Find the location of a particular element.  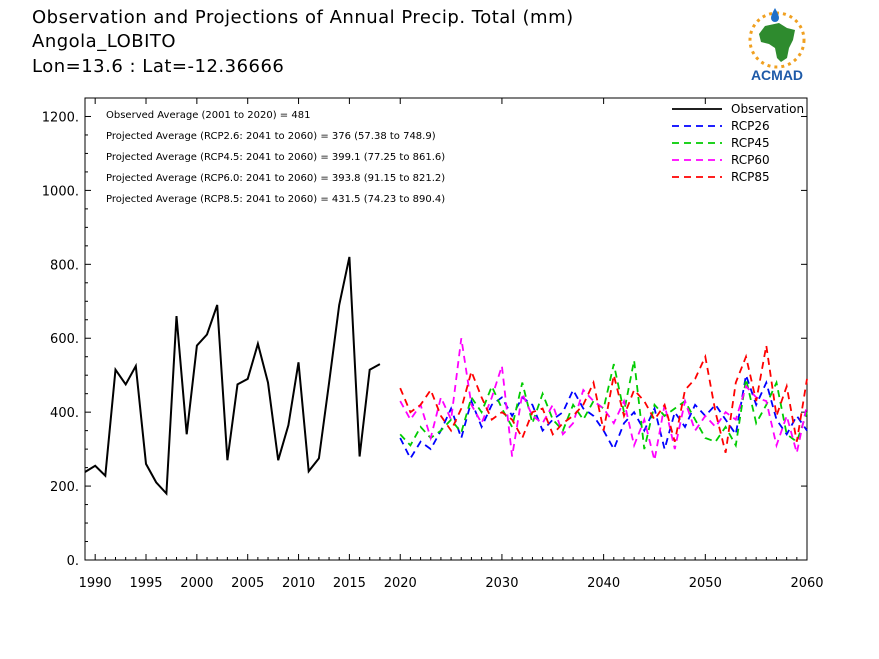

x-tick-label: 2060 is located at coordinates (806, 583).